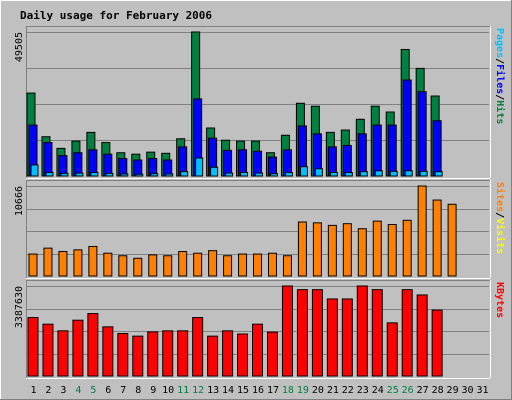 The width and height of the screenshot is (512, 400). What do you see at coordinates (33, 390) in the screenshot?
I see `x-tick-label-day-1: 1` at bounding box center [33, 390].